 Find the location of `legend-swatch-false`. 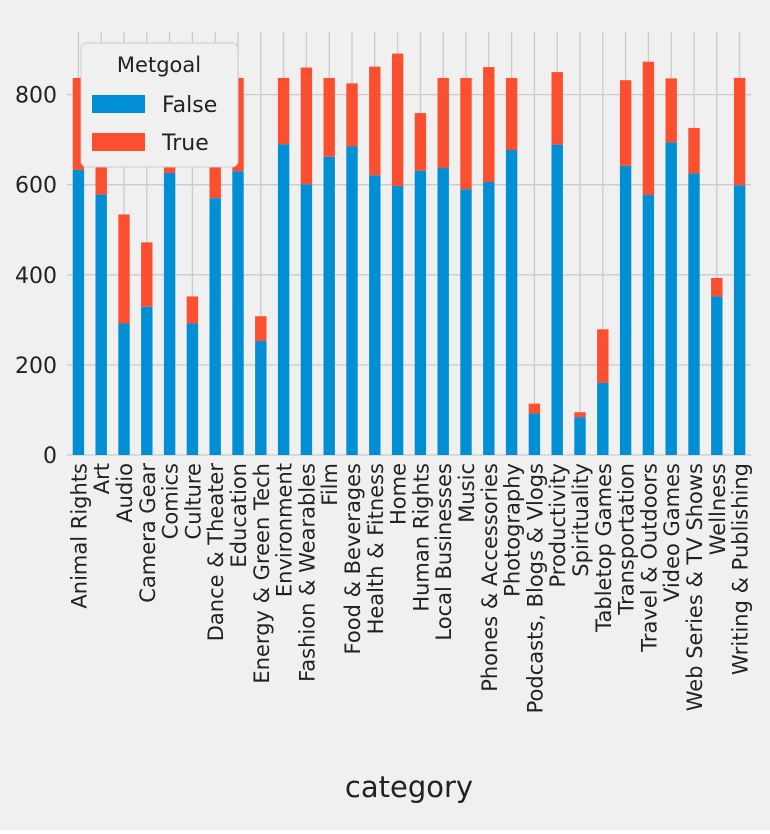

legend-swatch-false is located at coordinates (118, 104).